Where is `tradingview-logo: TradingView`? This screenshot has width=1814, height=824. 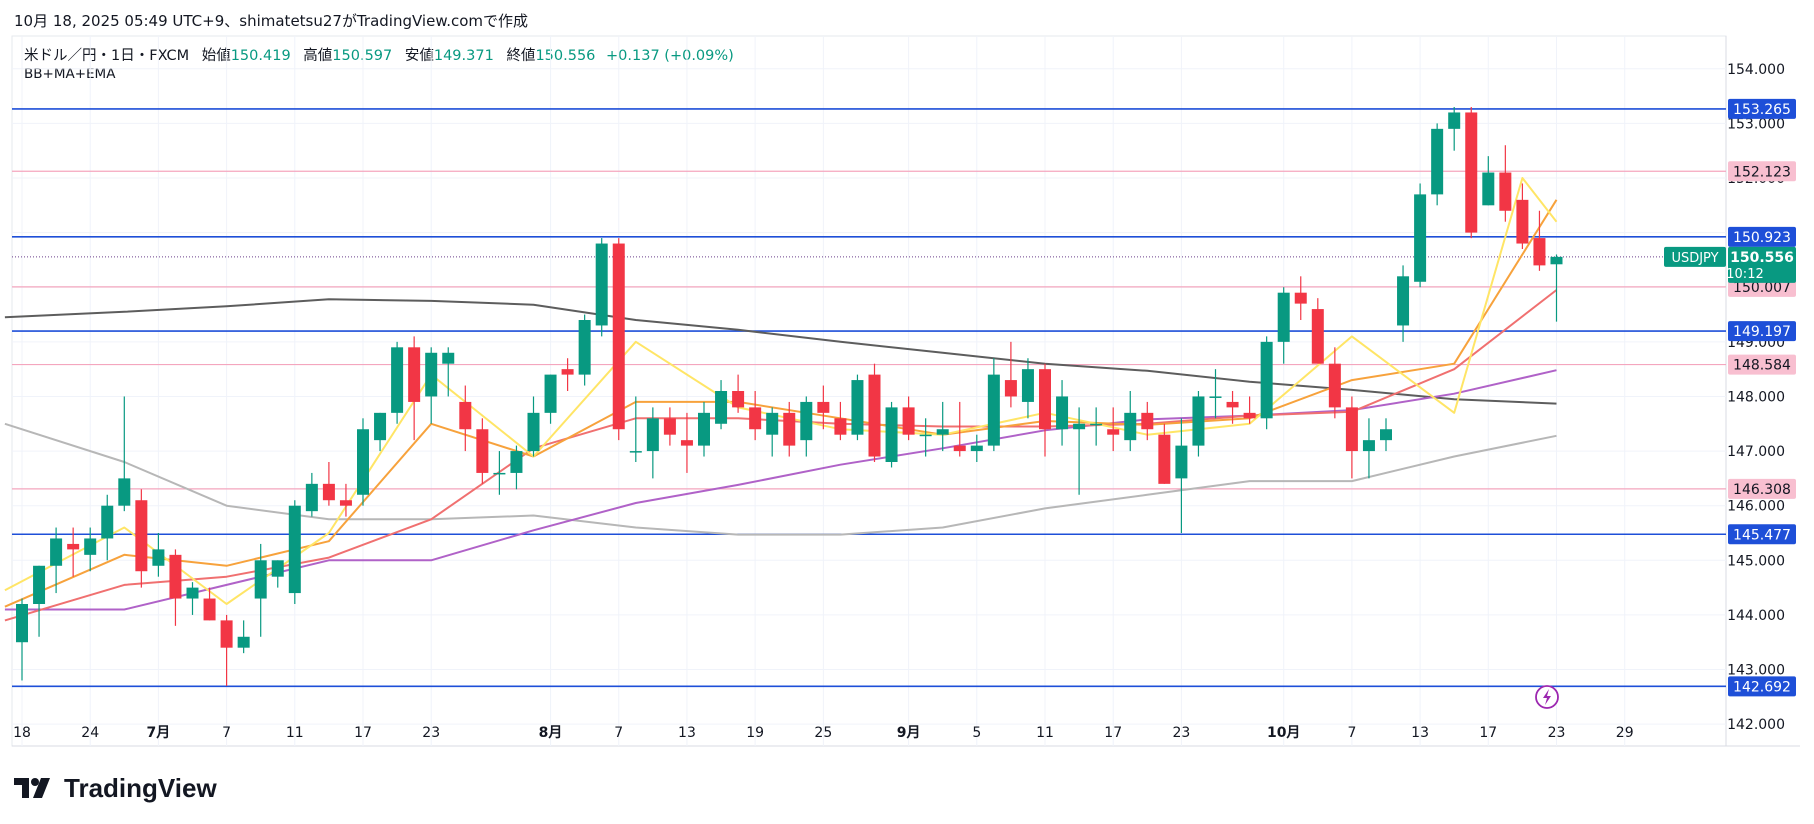
tradingview-logo: TradingView is located at coordinates (115, 788).